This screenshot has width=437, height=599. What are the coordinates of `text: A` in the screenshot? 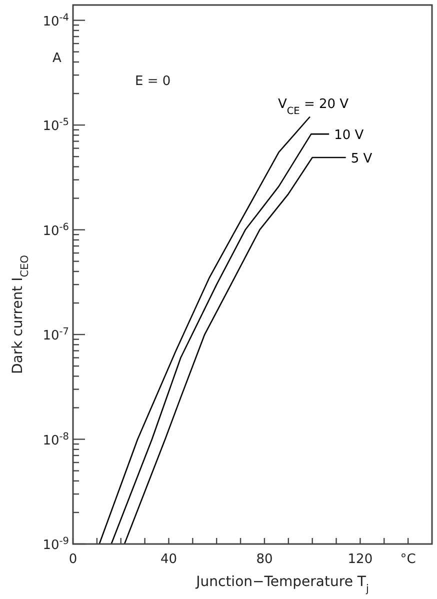 It's located at (57, 58).